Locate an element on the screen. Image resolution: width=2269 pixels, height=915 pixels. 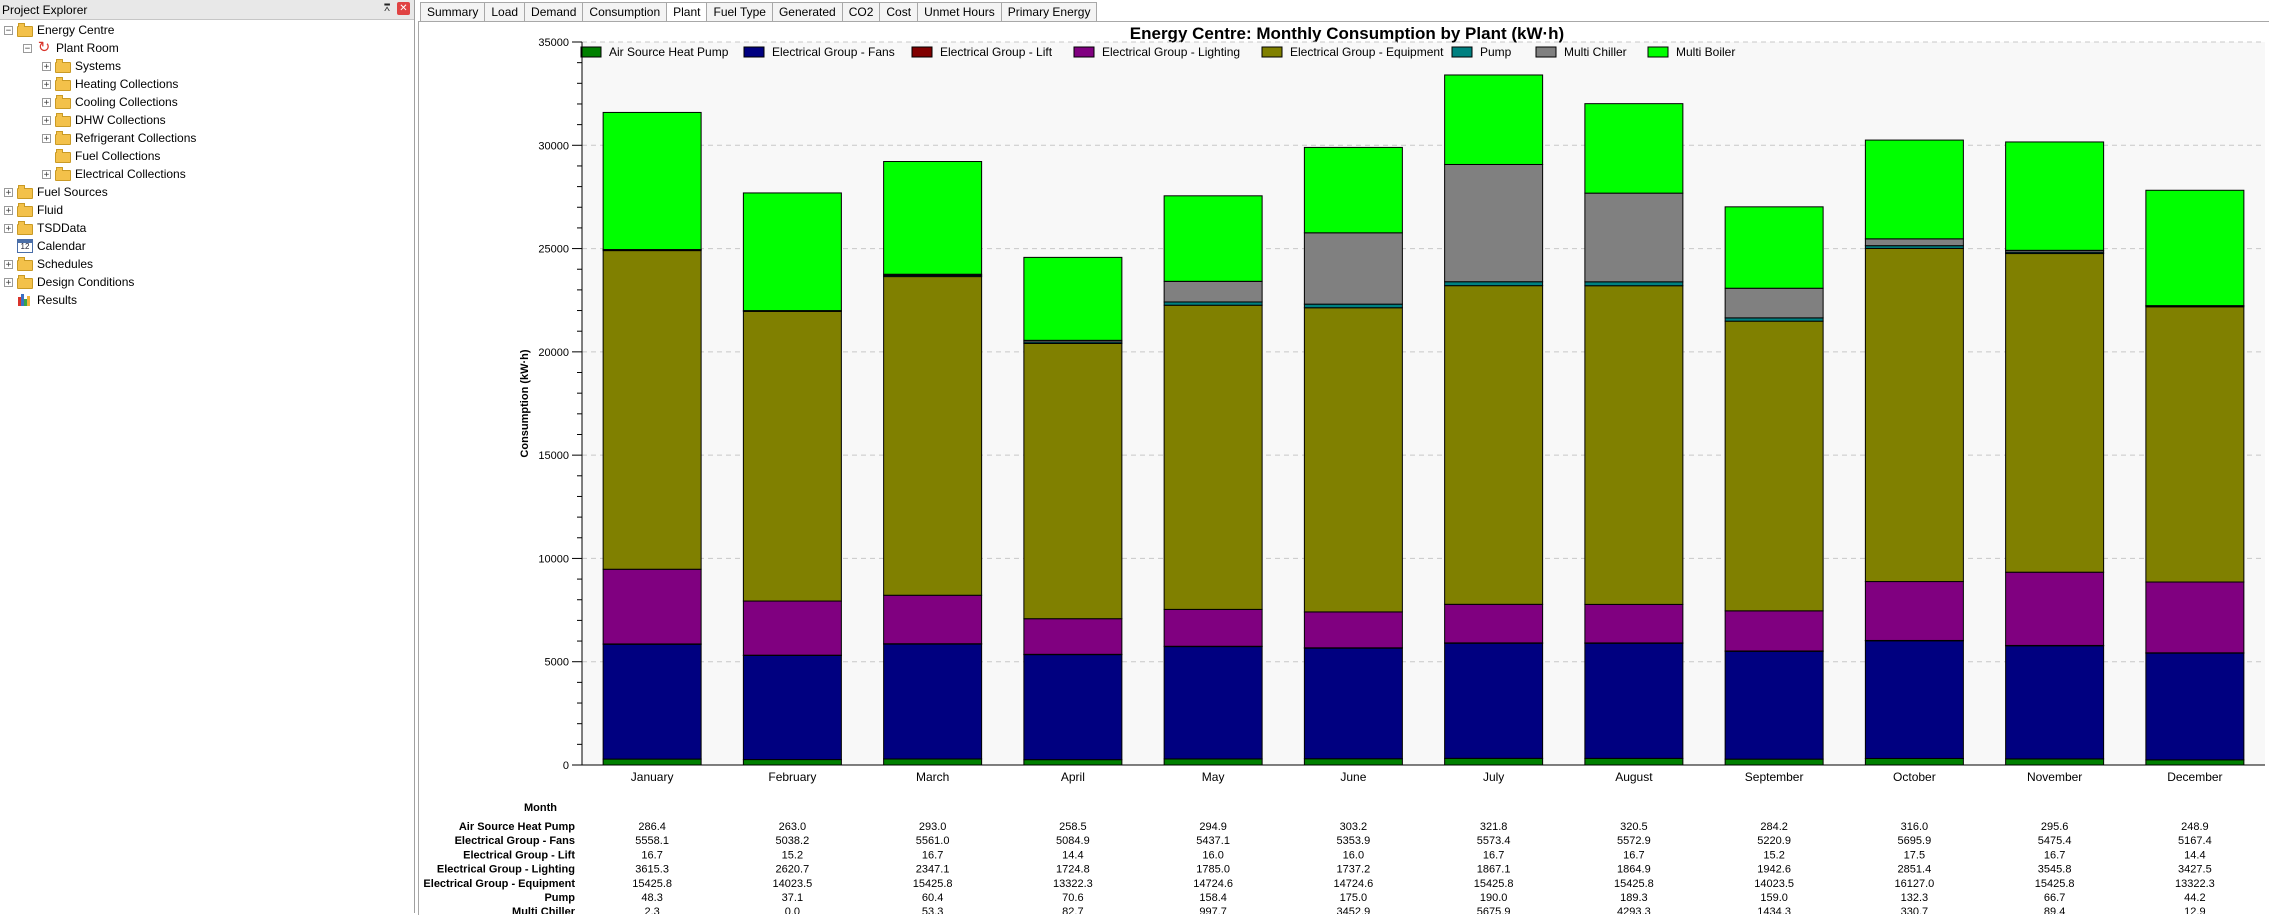
bar-multi-chiller-july is located at coordinates (1494, 223).